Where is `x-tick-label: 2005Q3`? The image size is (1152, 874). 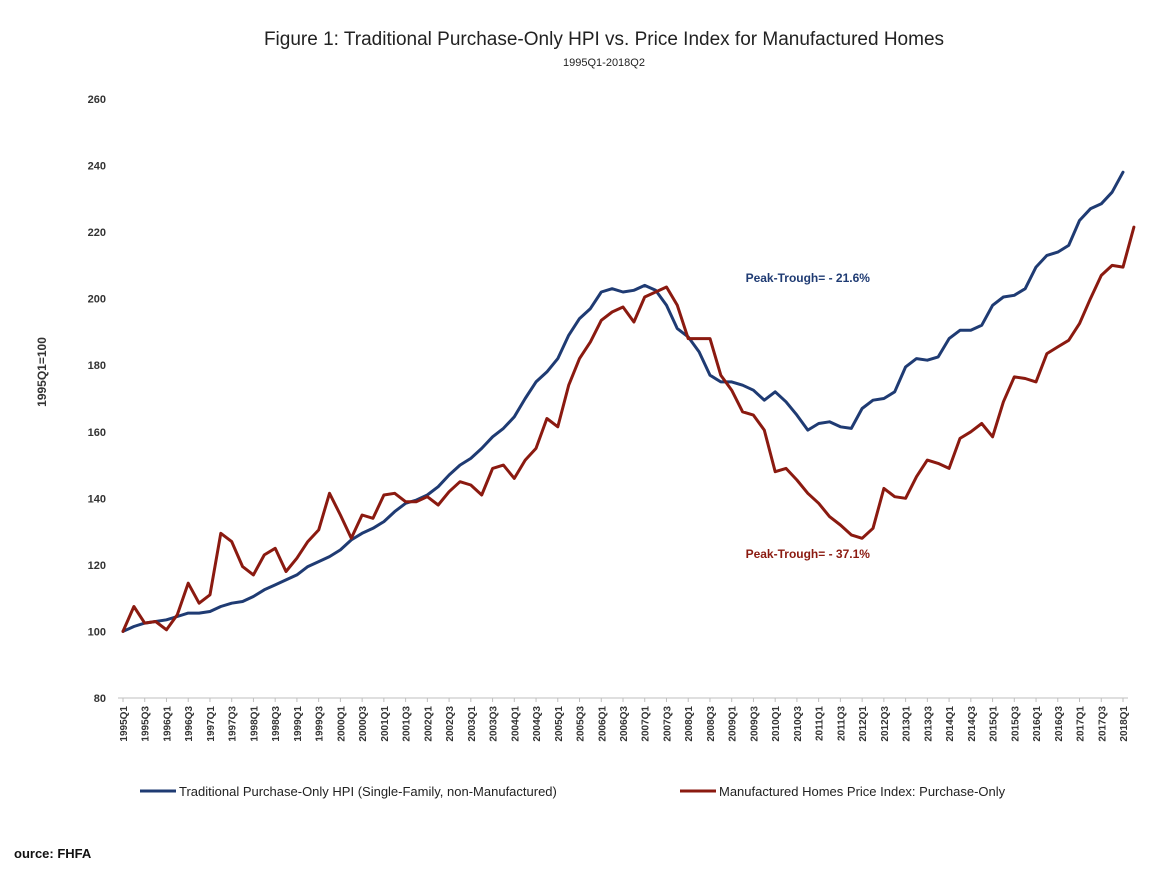 x-tick-label: 2005Q3 is located at coordinates (581, 724).